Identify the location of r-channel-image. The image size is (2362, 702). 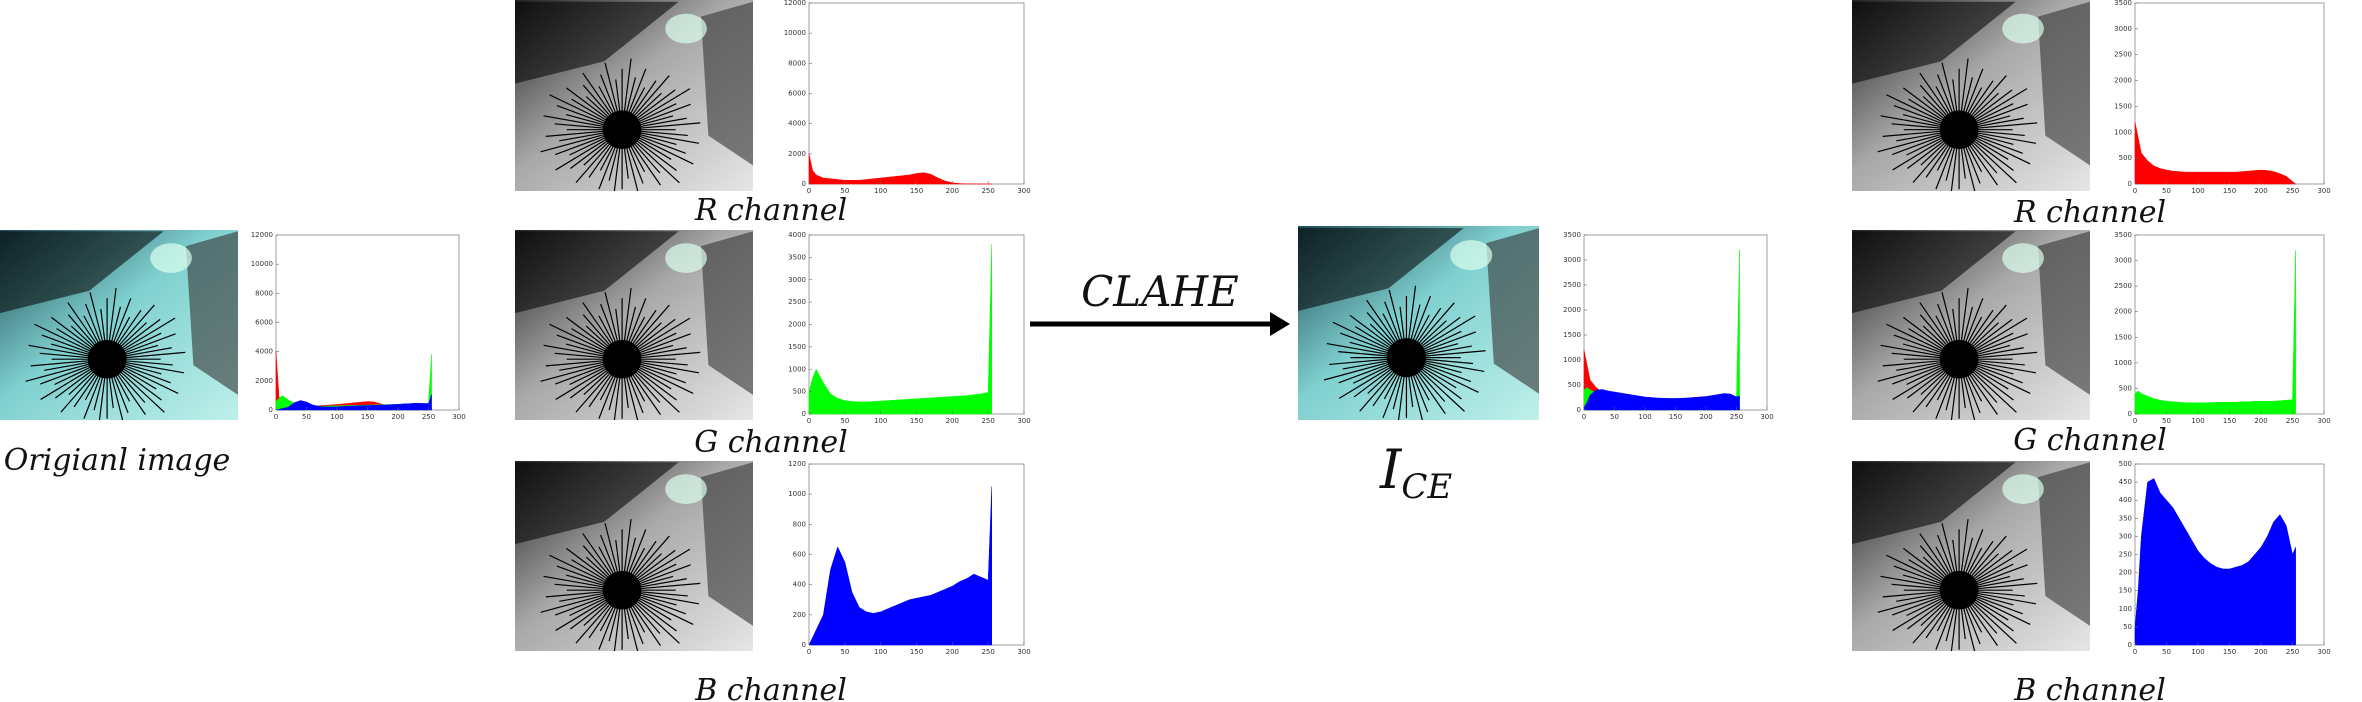
(634, 95).